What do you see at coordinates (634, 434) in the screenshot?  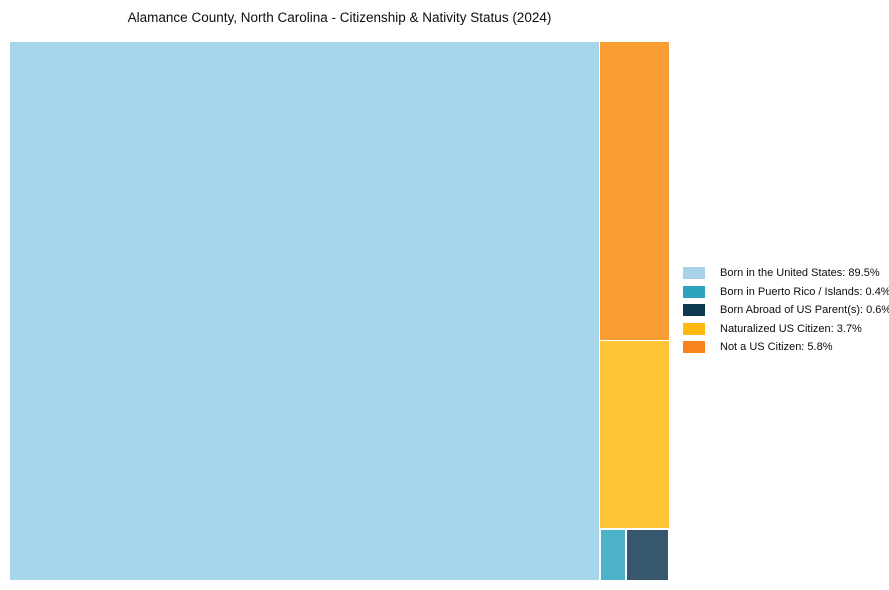 I see `treemap-tile-naturalized-us-citizen` at bounding box center [634, 434].